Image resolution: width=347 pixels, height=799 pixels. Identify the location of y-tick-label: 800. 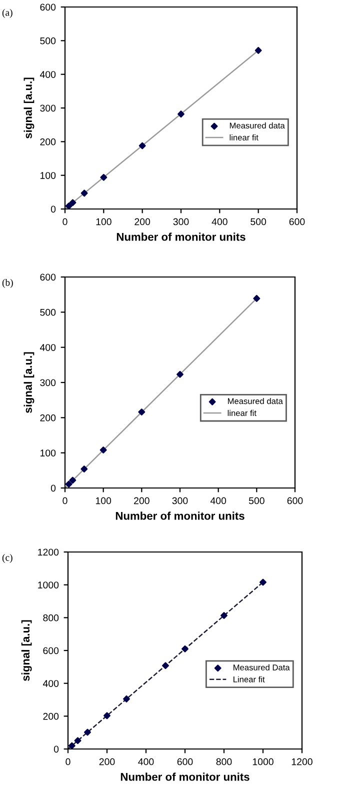
(51, 618).